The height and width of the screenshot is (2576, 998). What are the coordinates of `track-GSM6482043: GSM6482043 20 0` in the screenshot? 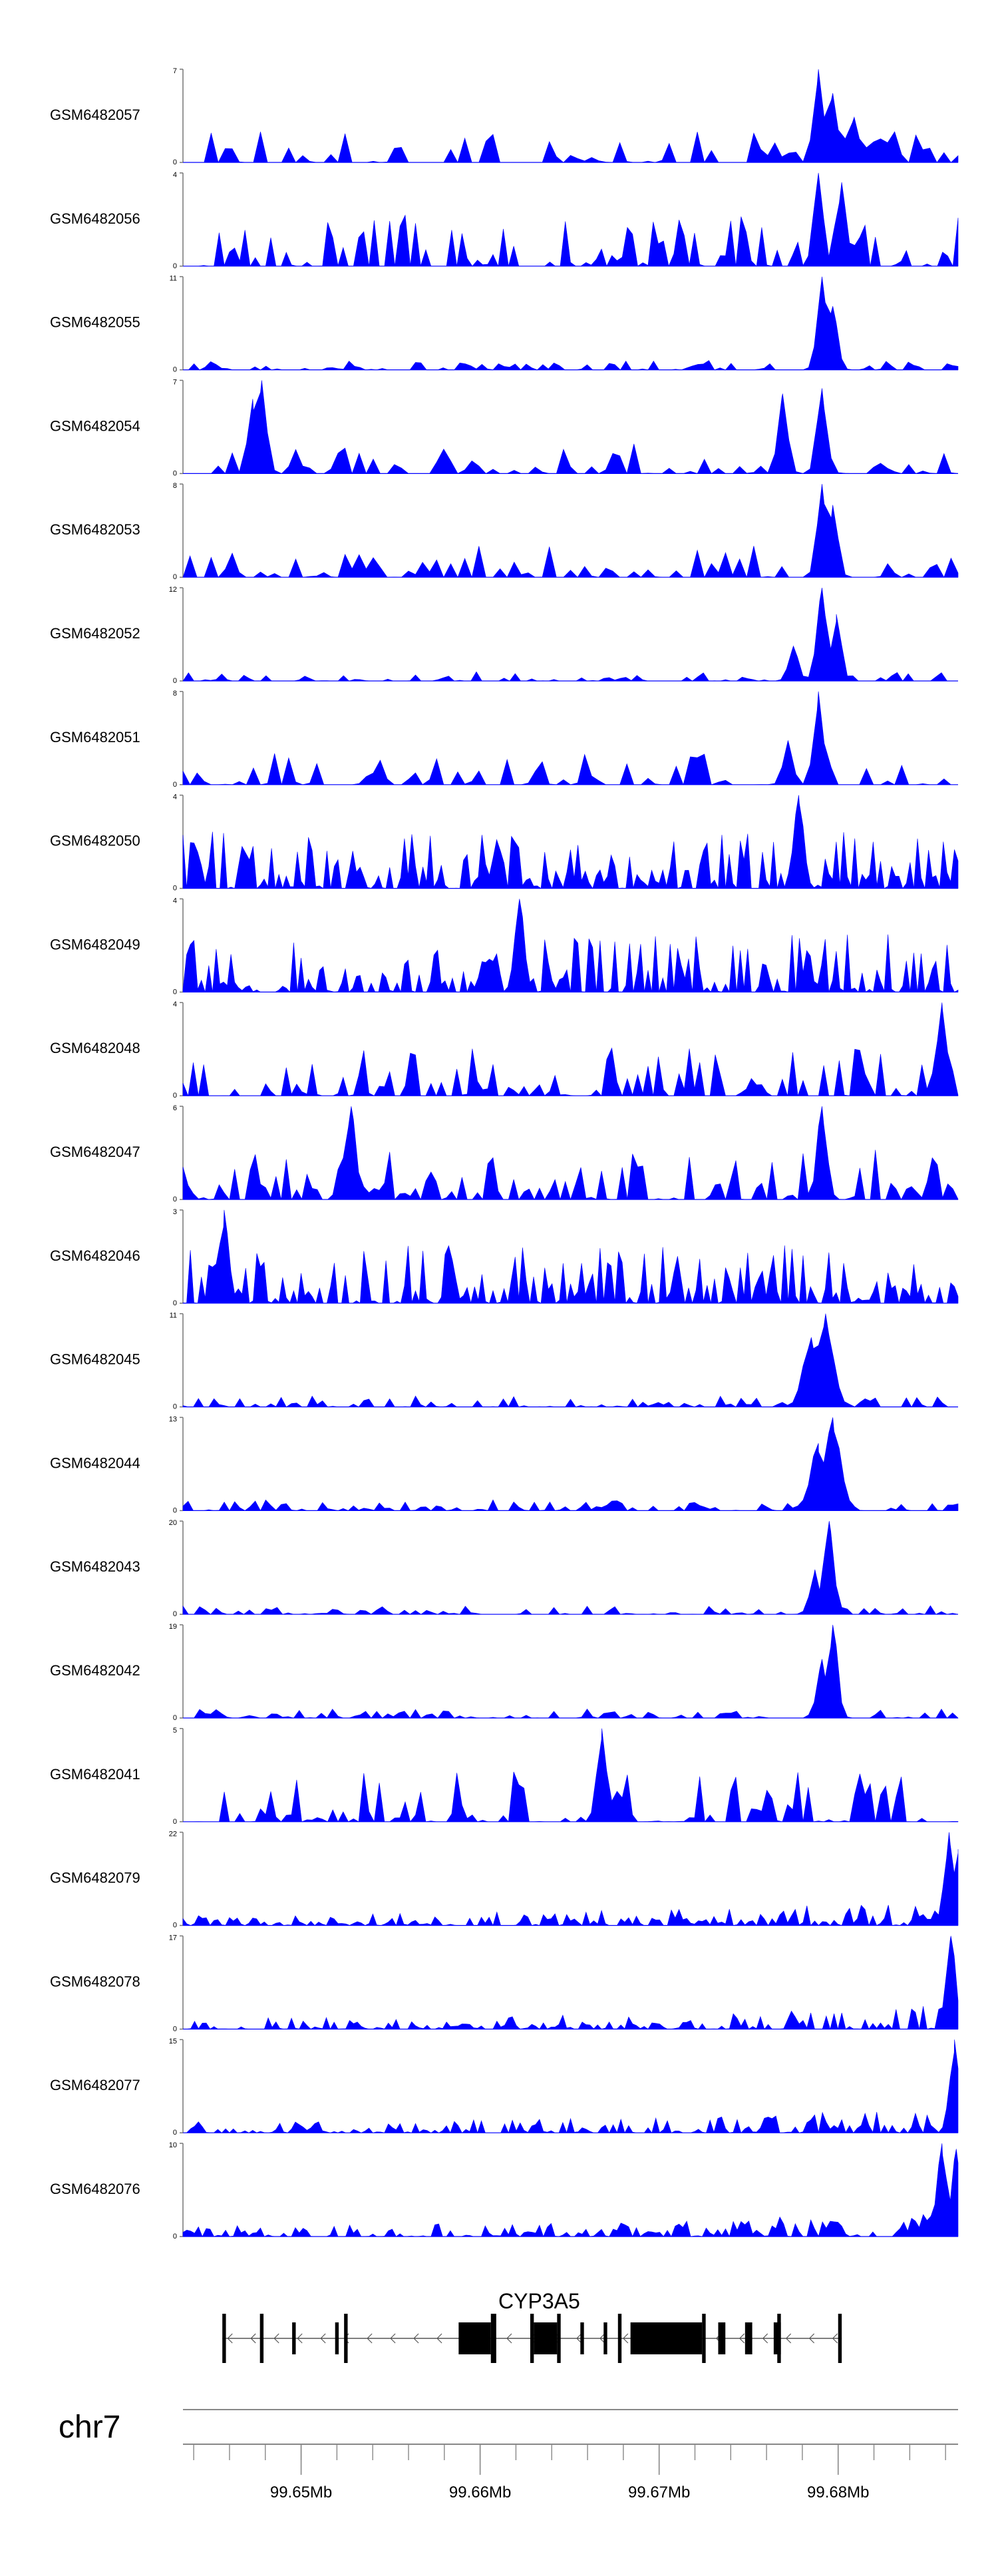 It's located at (504, 1568).